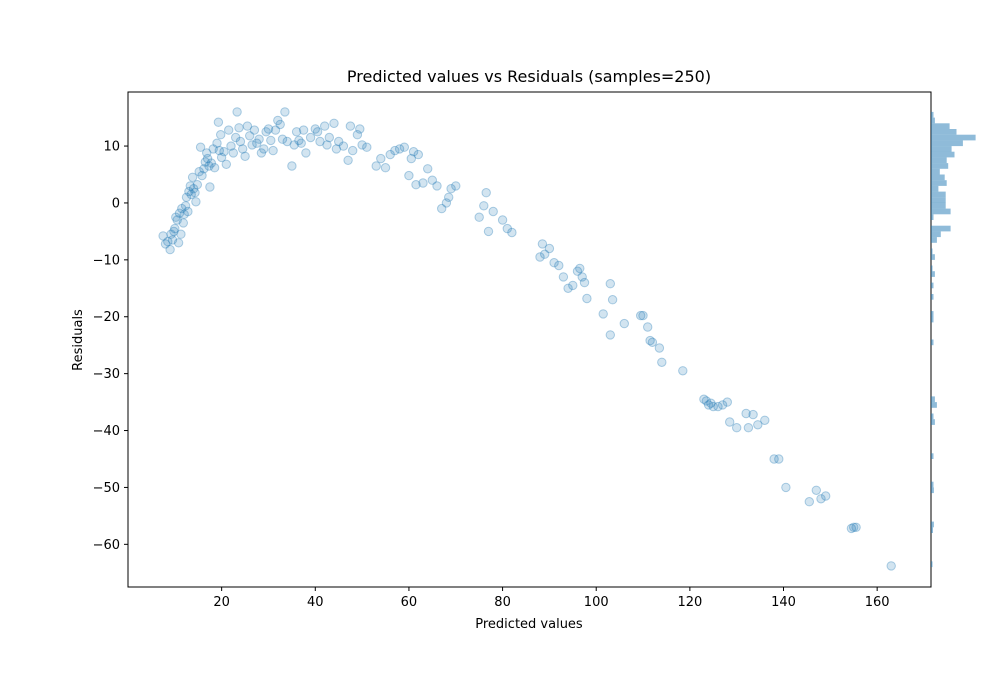 This screenshot has height=700, width=1000. I want to click on y-axis-label: Residuals, so click(78, 340).